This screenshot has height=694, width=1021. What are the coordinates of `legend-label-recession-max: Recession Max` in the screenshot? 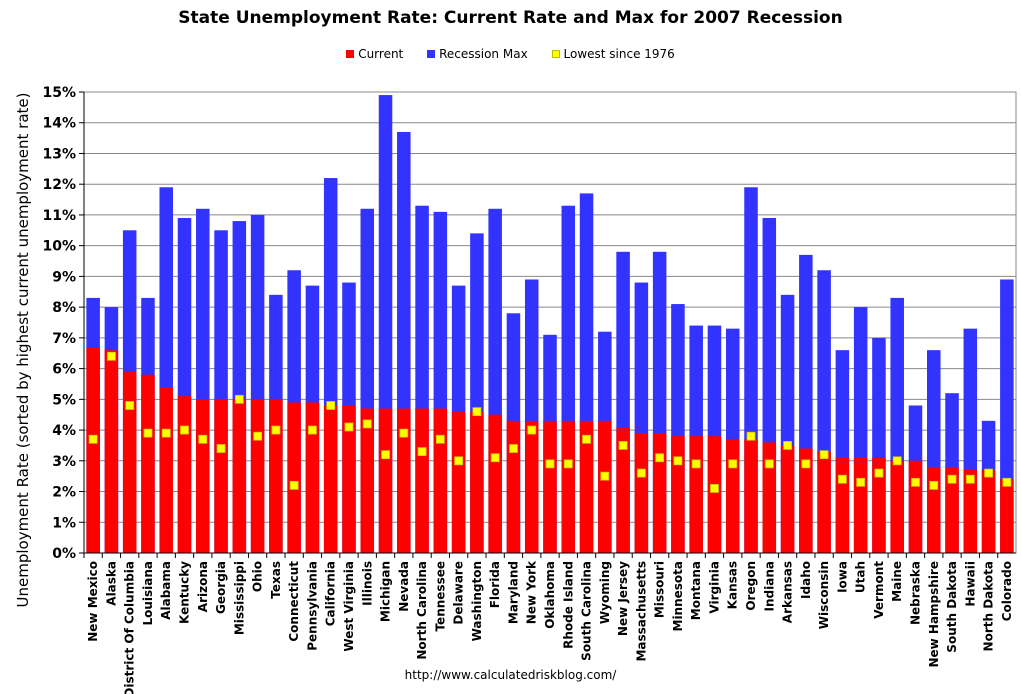 It's located at (483, 54).